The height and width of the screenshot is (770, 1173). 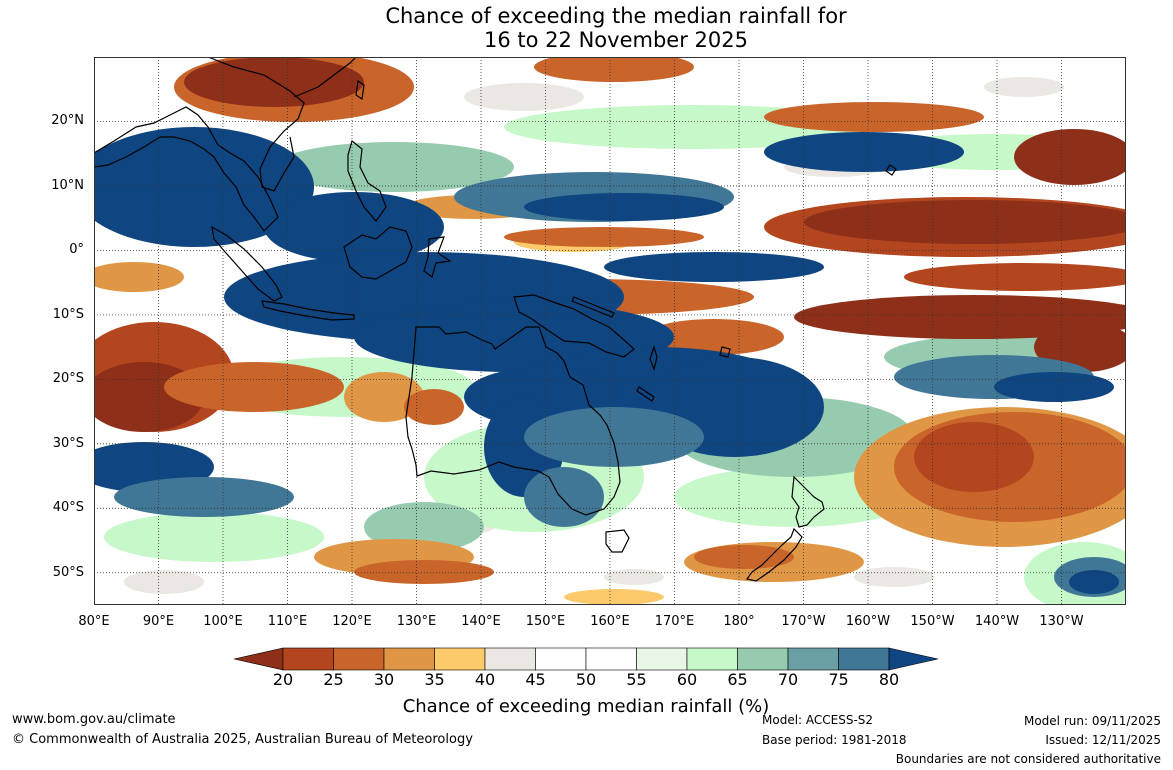 I want to click on latitude-label: 50°S, so click(x=68, y=572).